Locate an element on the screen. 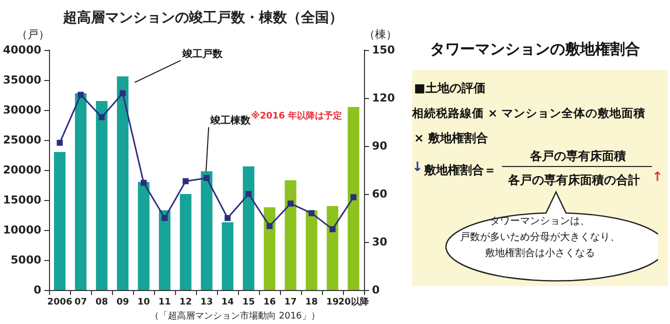 This screenshot has height=324, width=670. x-tick-label: 19 is located at coordinates (332, 303).